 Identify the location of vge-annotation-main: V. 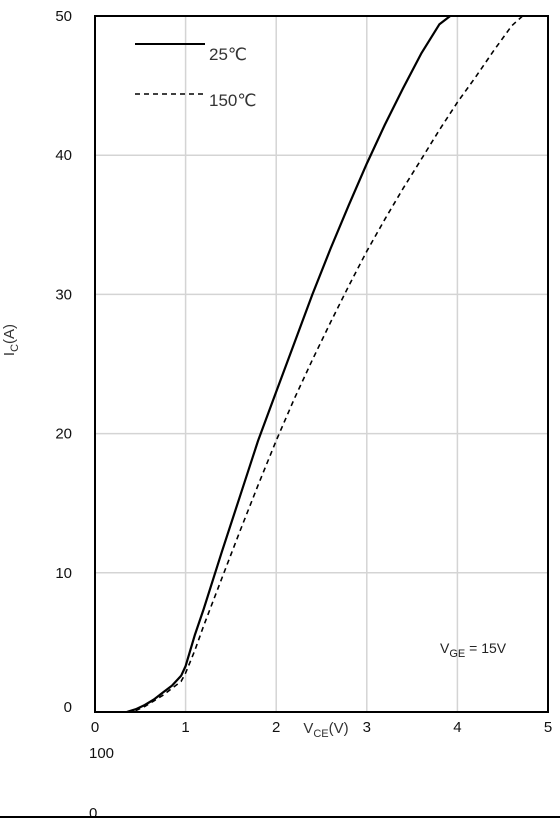
(445, 648).